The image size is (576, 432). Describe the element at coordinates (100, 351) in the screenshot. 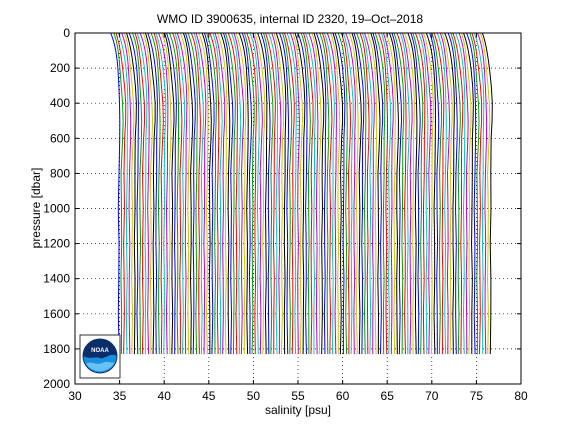

I see `svg-text: NOAA` at that location.